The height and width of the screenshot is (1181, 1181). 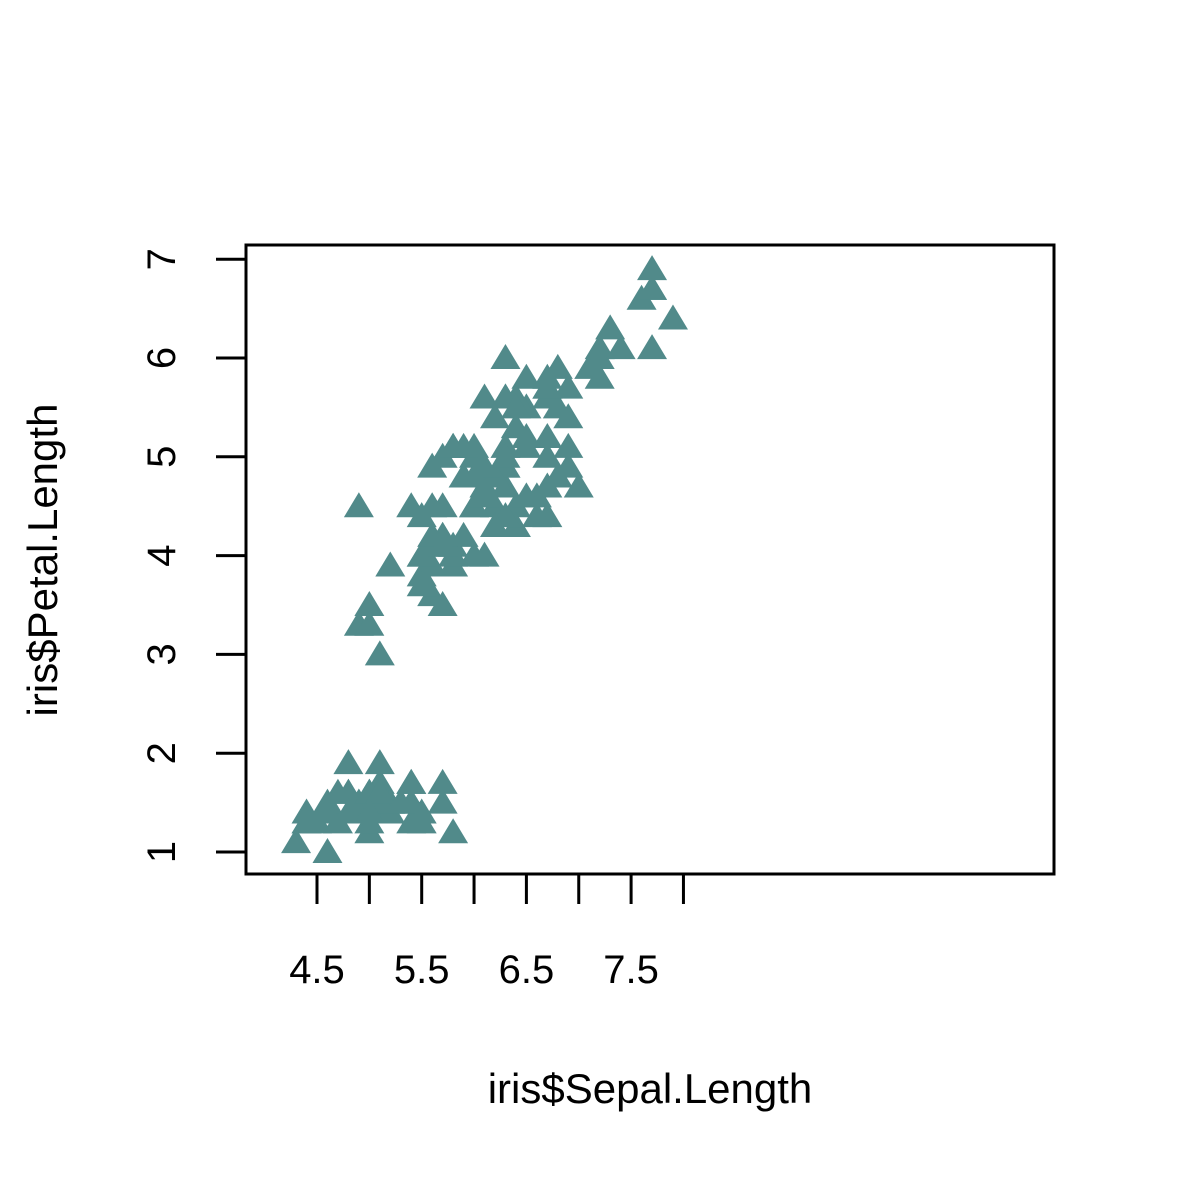 What do you see at coordinates (162, 753) in the screenshot?
I see `y-tick-label: 2` at bounding box center [162, 753].